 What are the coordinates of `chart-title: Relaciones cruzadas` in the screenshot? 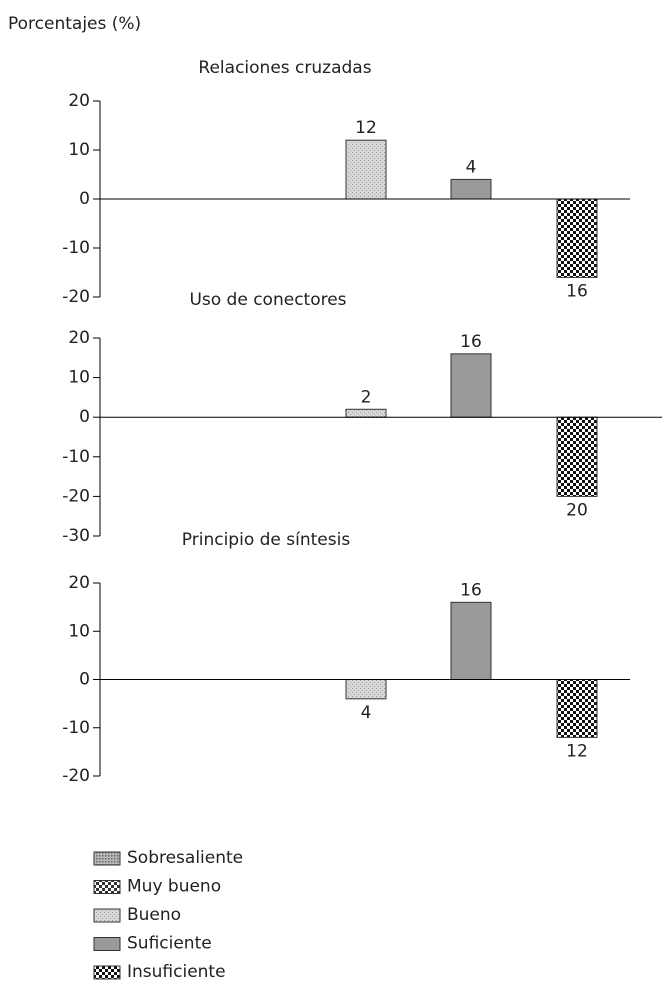 It's located at (284, 68).